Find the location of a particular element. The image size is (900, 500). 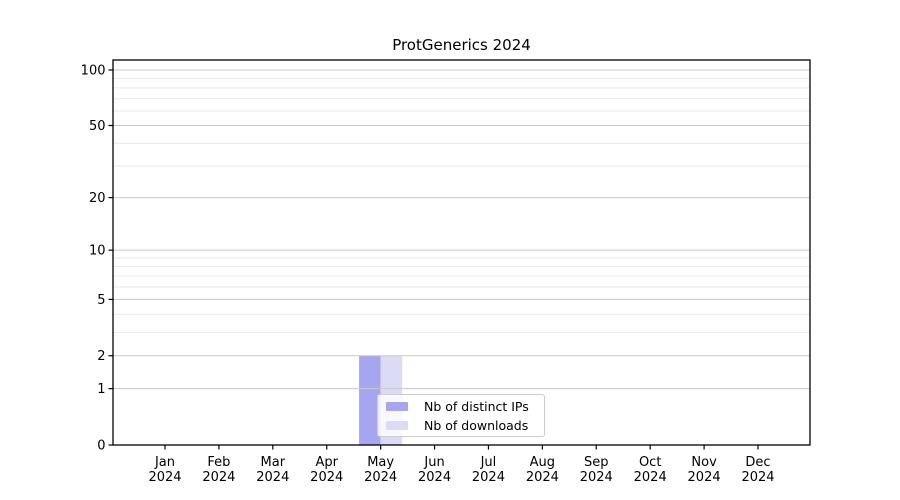

y-tick-label: 1 is located at coordinates (101, 389).